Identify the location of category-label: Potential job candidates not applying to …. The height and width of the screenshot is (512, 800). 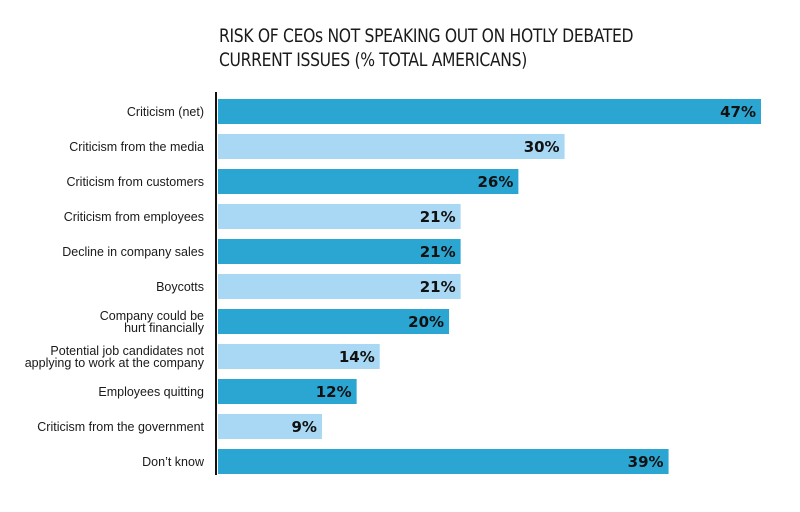
(115, 357).